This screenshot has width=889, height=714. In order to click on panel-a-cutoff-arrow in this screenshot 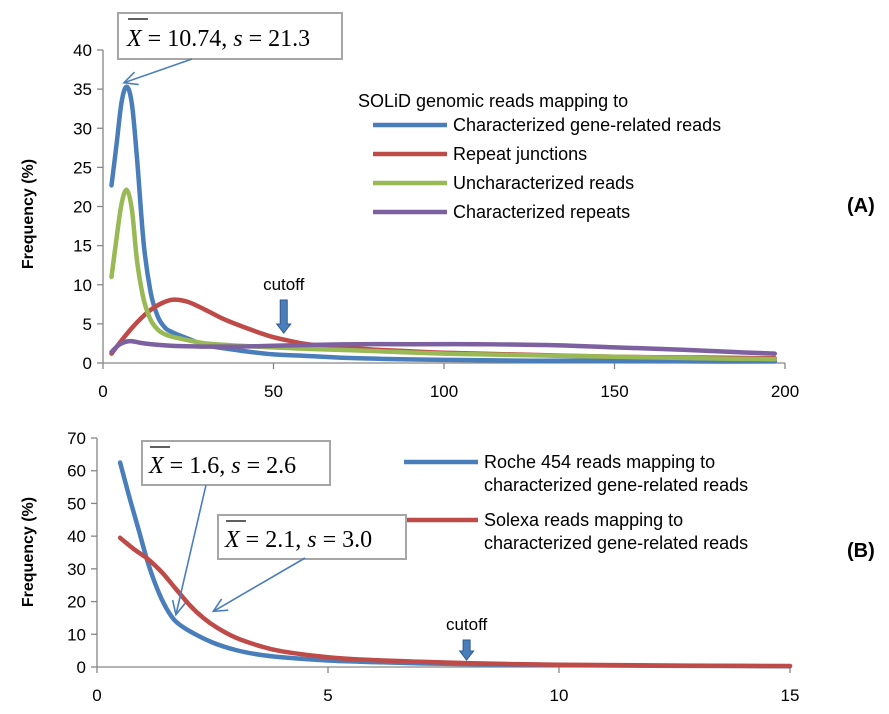, I will do `click(283, 316)`.